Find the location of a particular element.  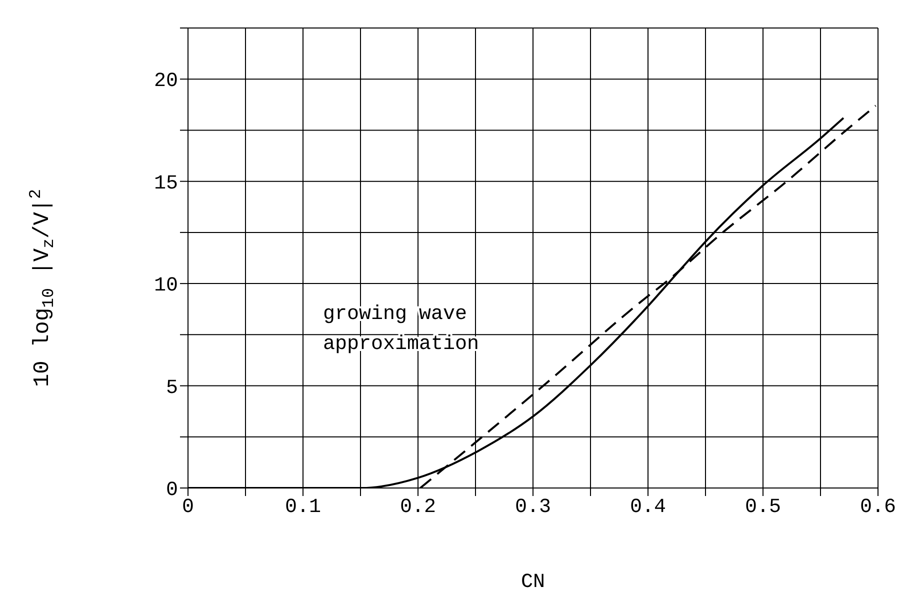

x-tick-label: 0.3 is located at coordinates (533, 508).